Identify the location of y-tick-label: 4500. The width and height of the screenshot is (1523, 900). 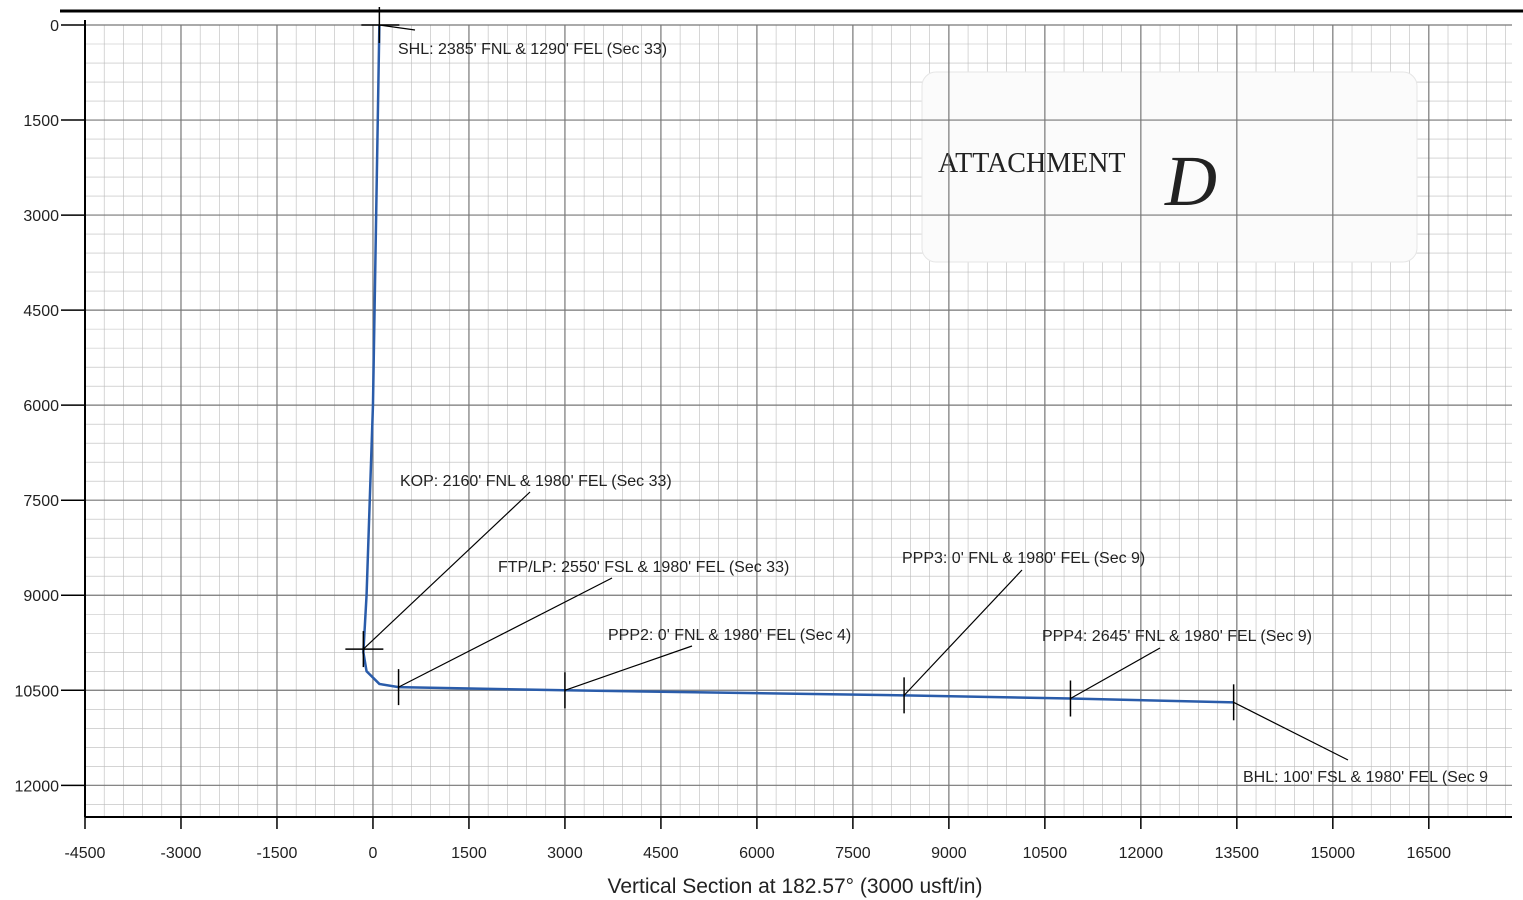
(41, 311).